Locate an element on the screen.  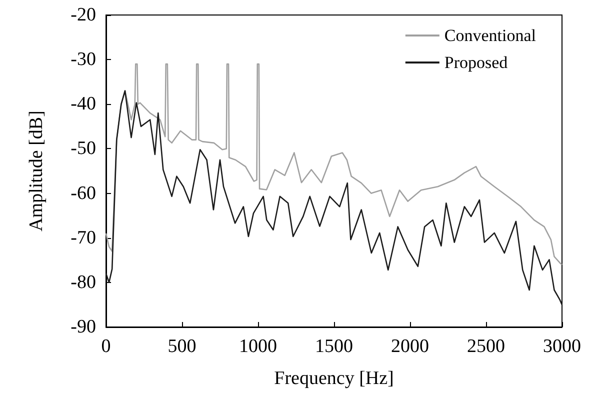
x-tick-label: 1000 is located at coordinates (258, 346).